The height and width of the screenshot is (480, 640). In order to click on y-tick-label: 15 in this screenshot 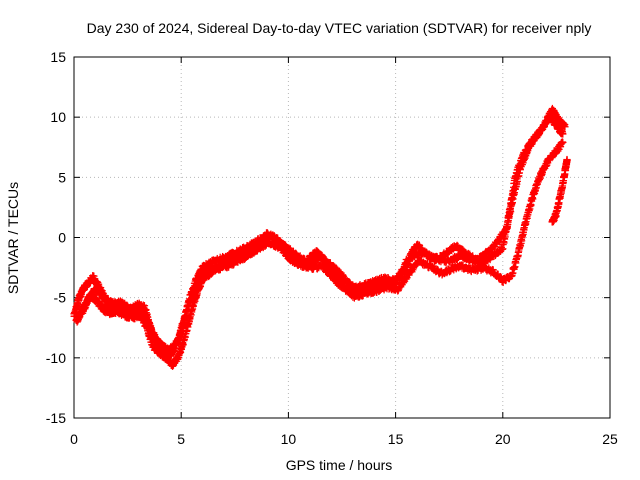, I will do `click(58, 57)`.